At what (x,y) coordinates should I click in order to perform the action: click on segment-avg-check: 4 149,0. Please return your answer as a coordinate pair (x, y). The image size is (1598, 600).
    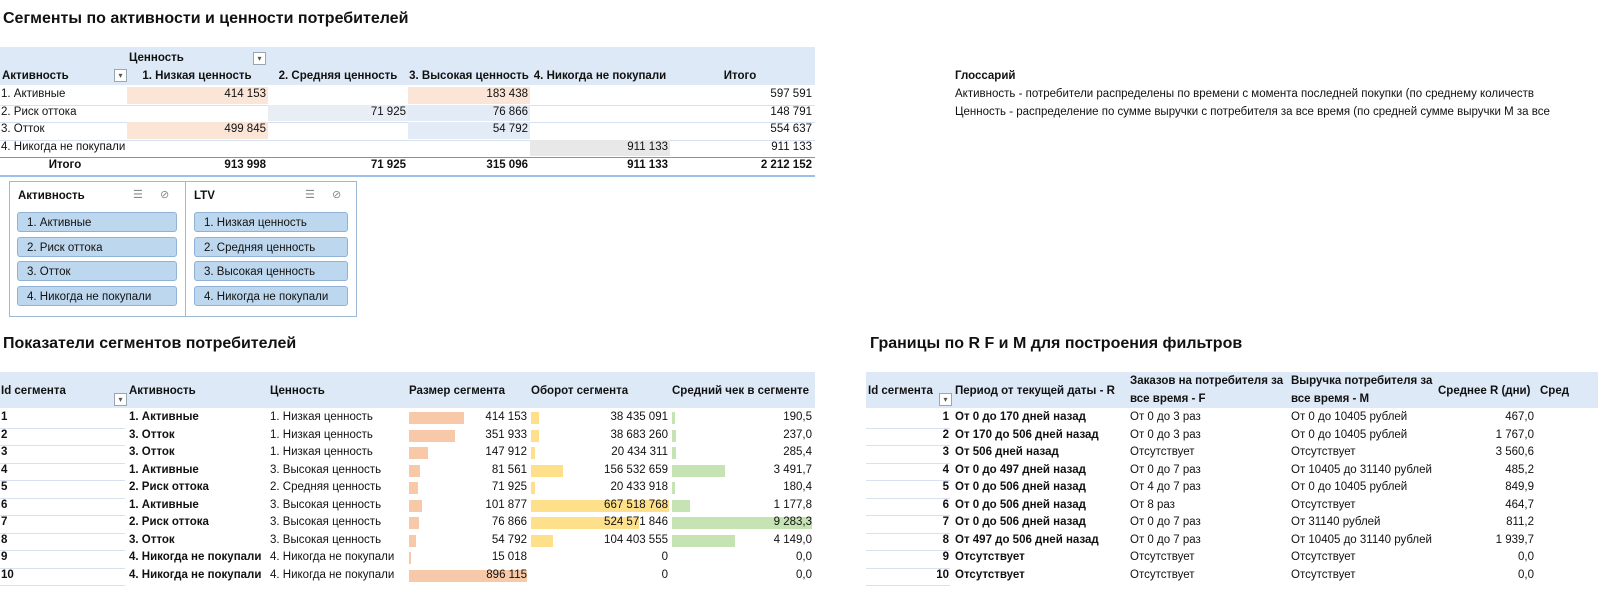
    Looking at the image, I should click on (792, 539).